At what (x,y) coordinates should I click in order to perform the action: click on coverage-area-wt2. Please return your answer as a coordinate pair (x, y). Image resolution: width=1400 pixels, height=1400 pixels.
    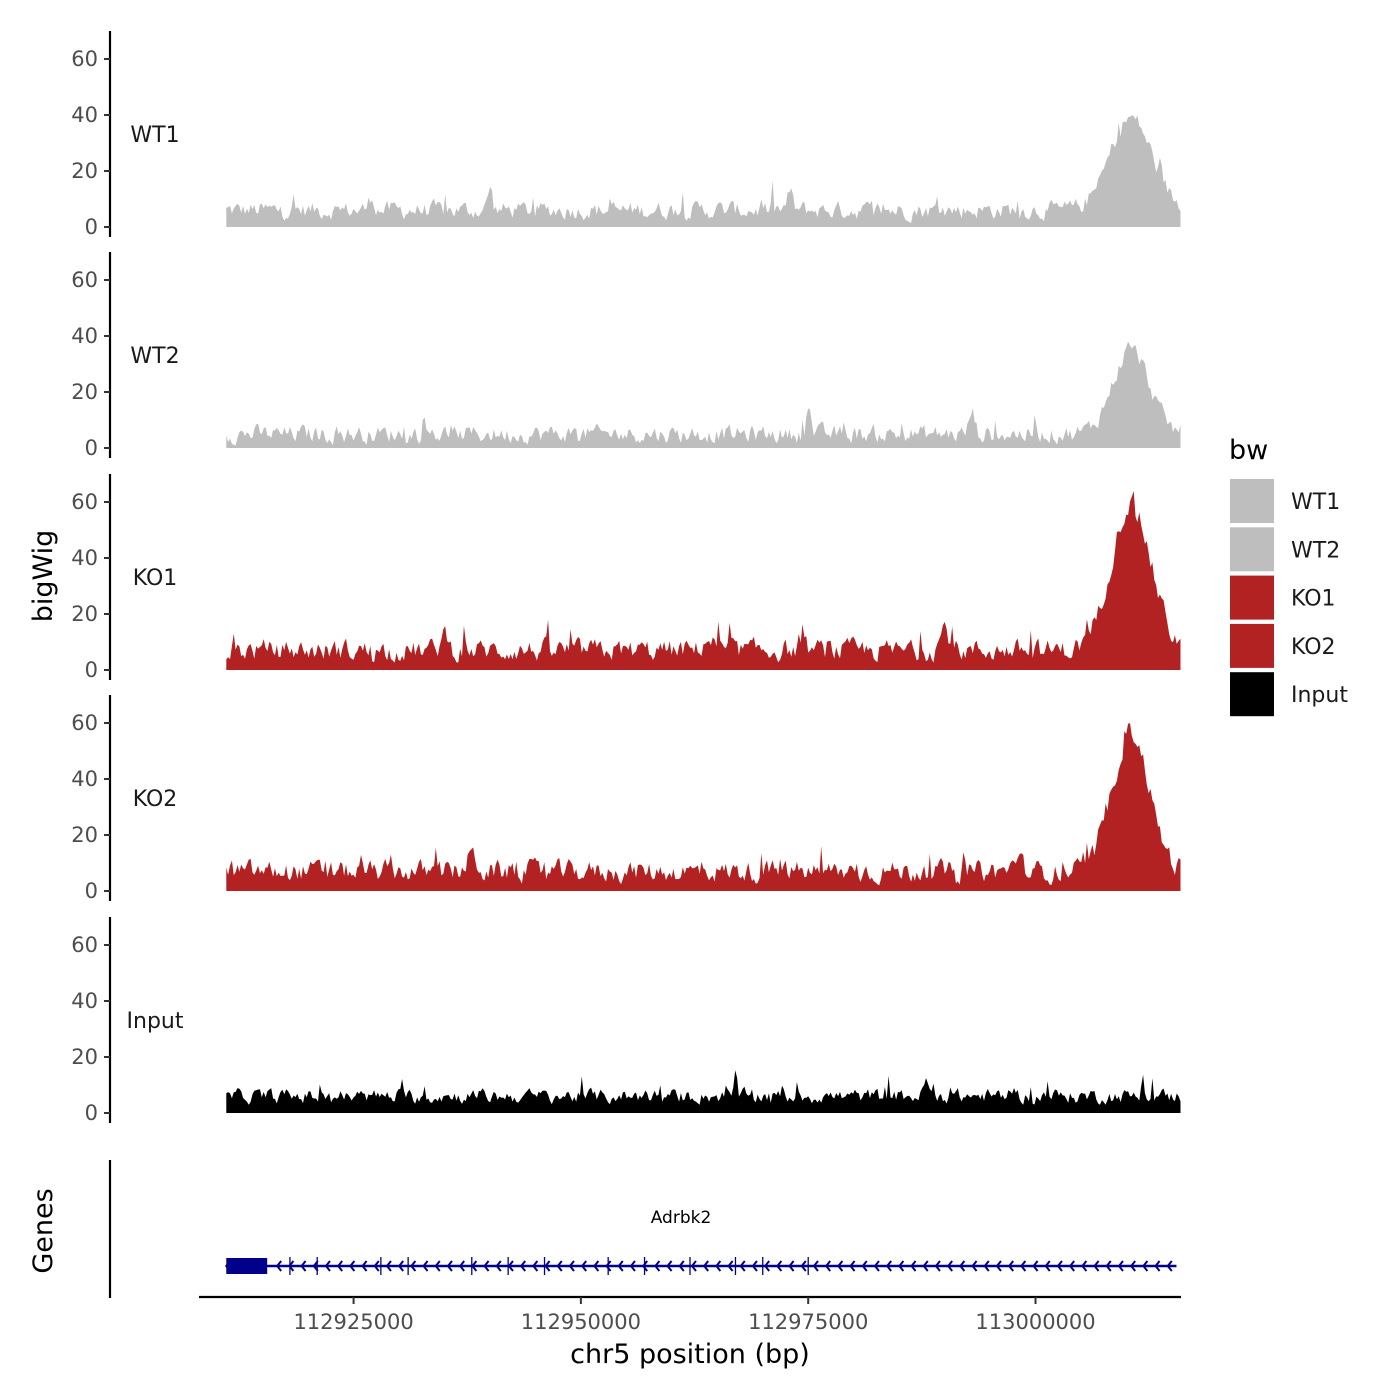
    Looking at the image, I should click on (703, 394).